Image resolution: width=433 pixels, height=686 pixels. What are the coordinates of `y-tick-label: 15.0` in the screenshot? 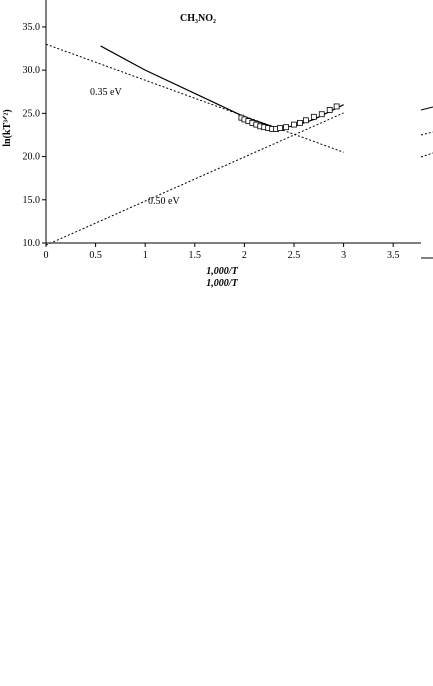 It's located at (32, 200).